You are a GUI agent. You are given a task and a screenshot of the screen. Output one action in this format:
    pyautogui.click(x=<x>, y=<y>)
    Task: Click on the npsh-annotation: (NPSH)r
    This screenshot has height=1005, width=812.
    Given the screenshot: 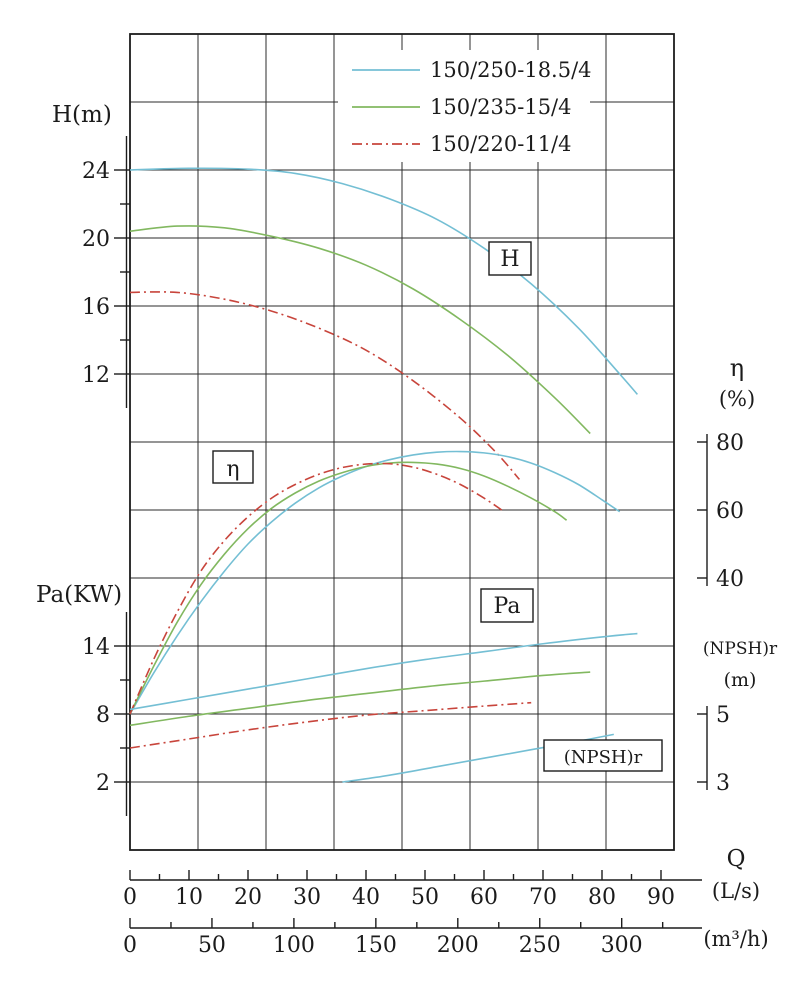 What is the action you would take?
    pyautogui.click(x=603, y=755)
    